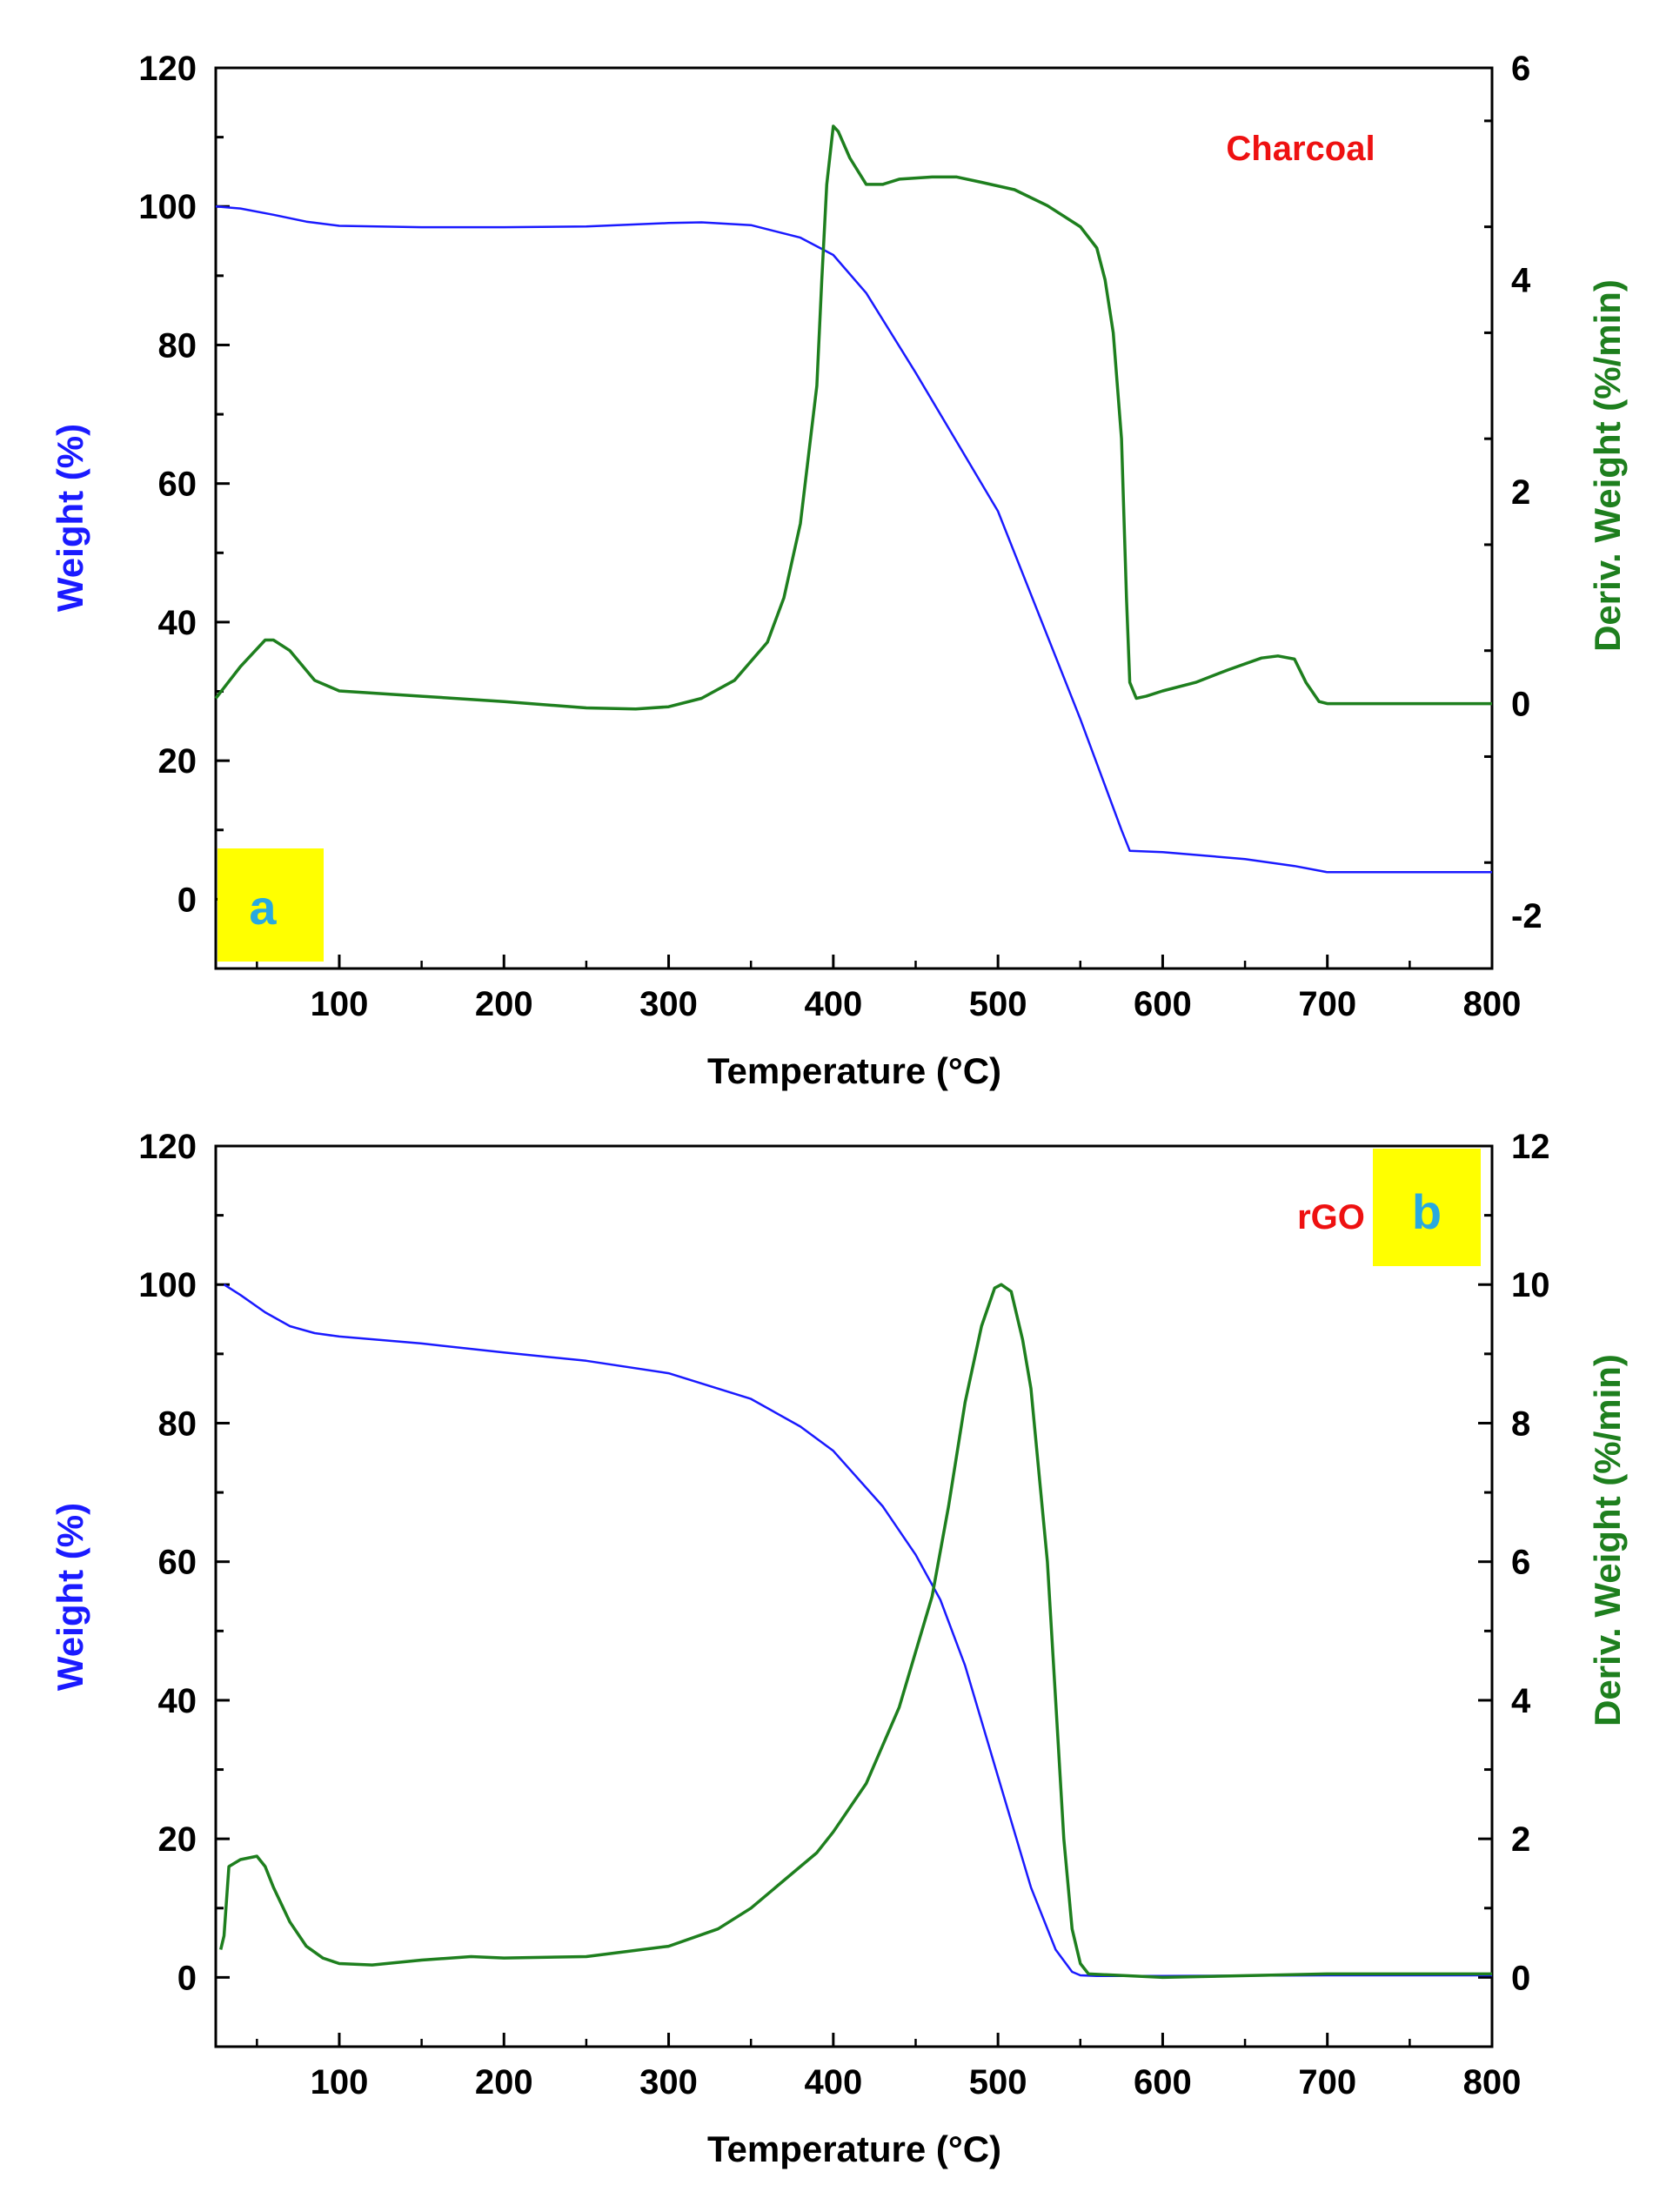 This screenshot has height=2212, width=1673. I want to click on panel-label-box: b, so click(1427, 1207).